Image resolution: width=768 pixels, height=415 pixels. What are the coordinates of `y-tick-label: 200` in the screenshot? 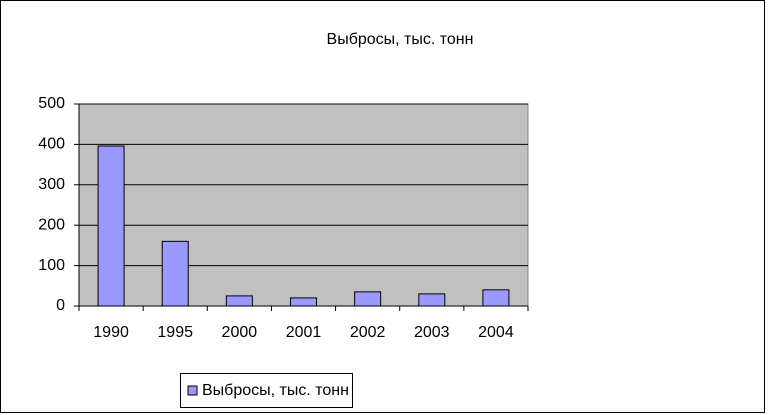 It's located at (51, 224).